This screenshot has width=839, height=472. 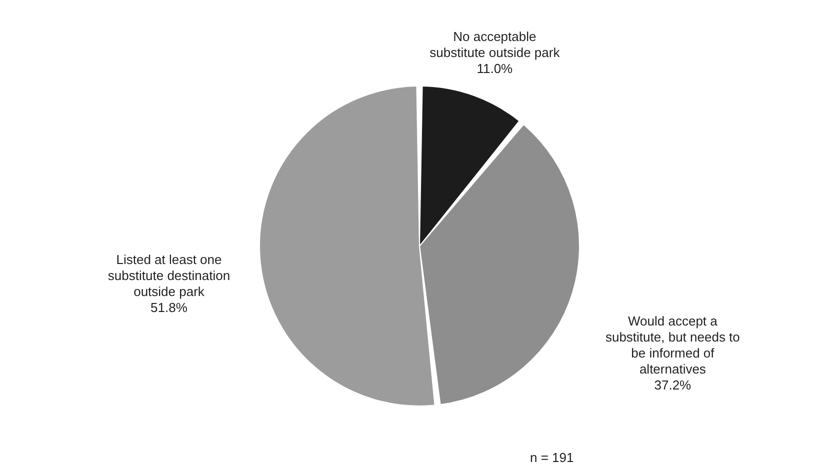 I want to click on data-label: 11.0%, so click(x=495, y=68).